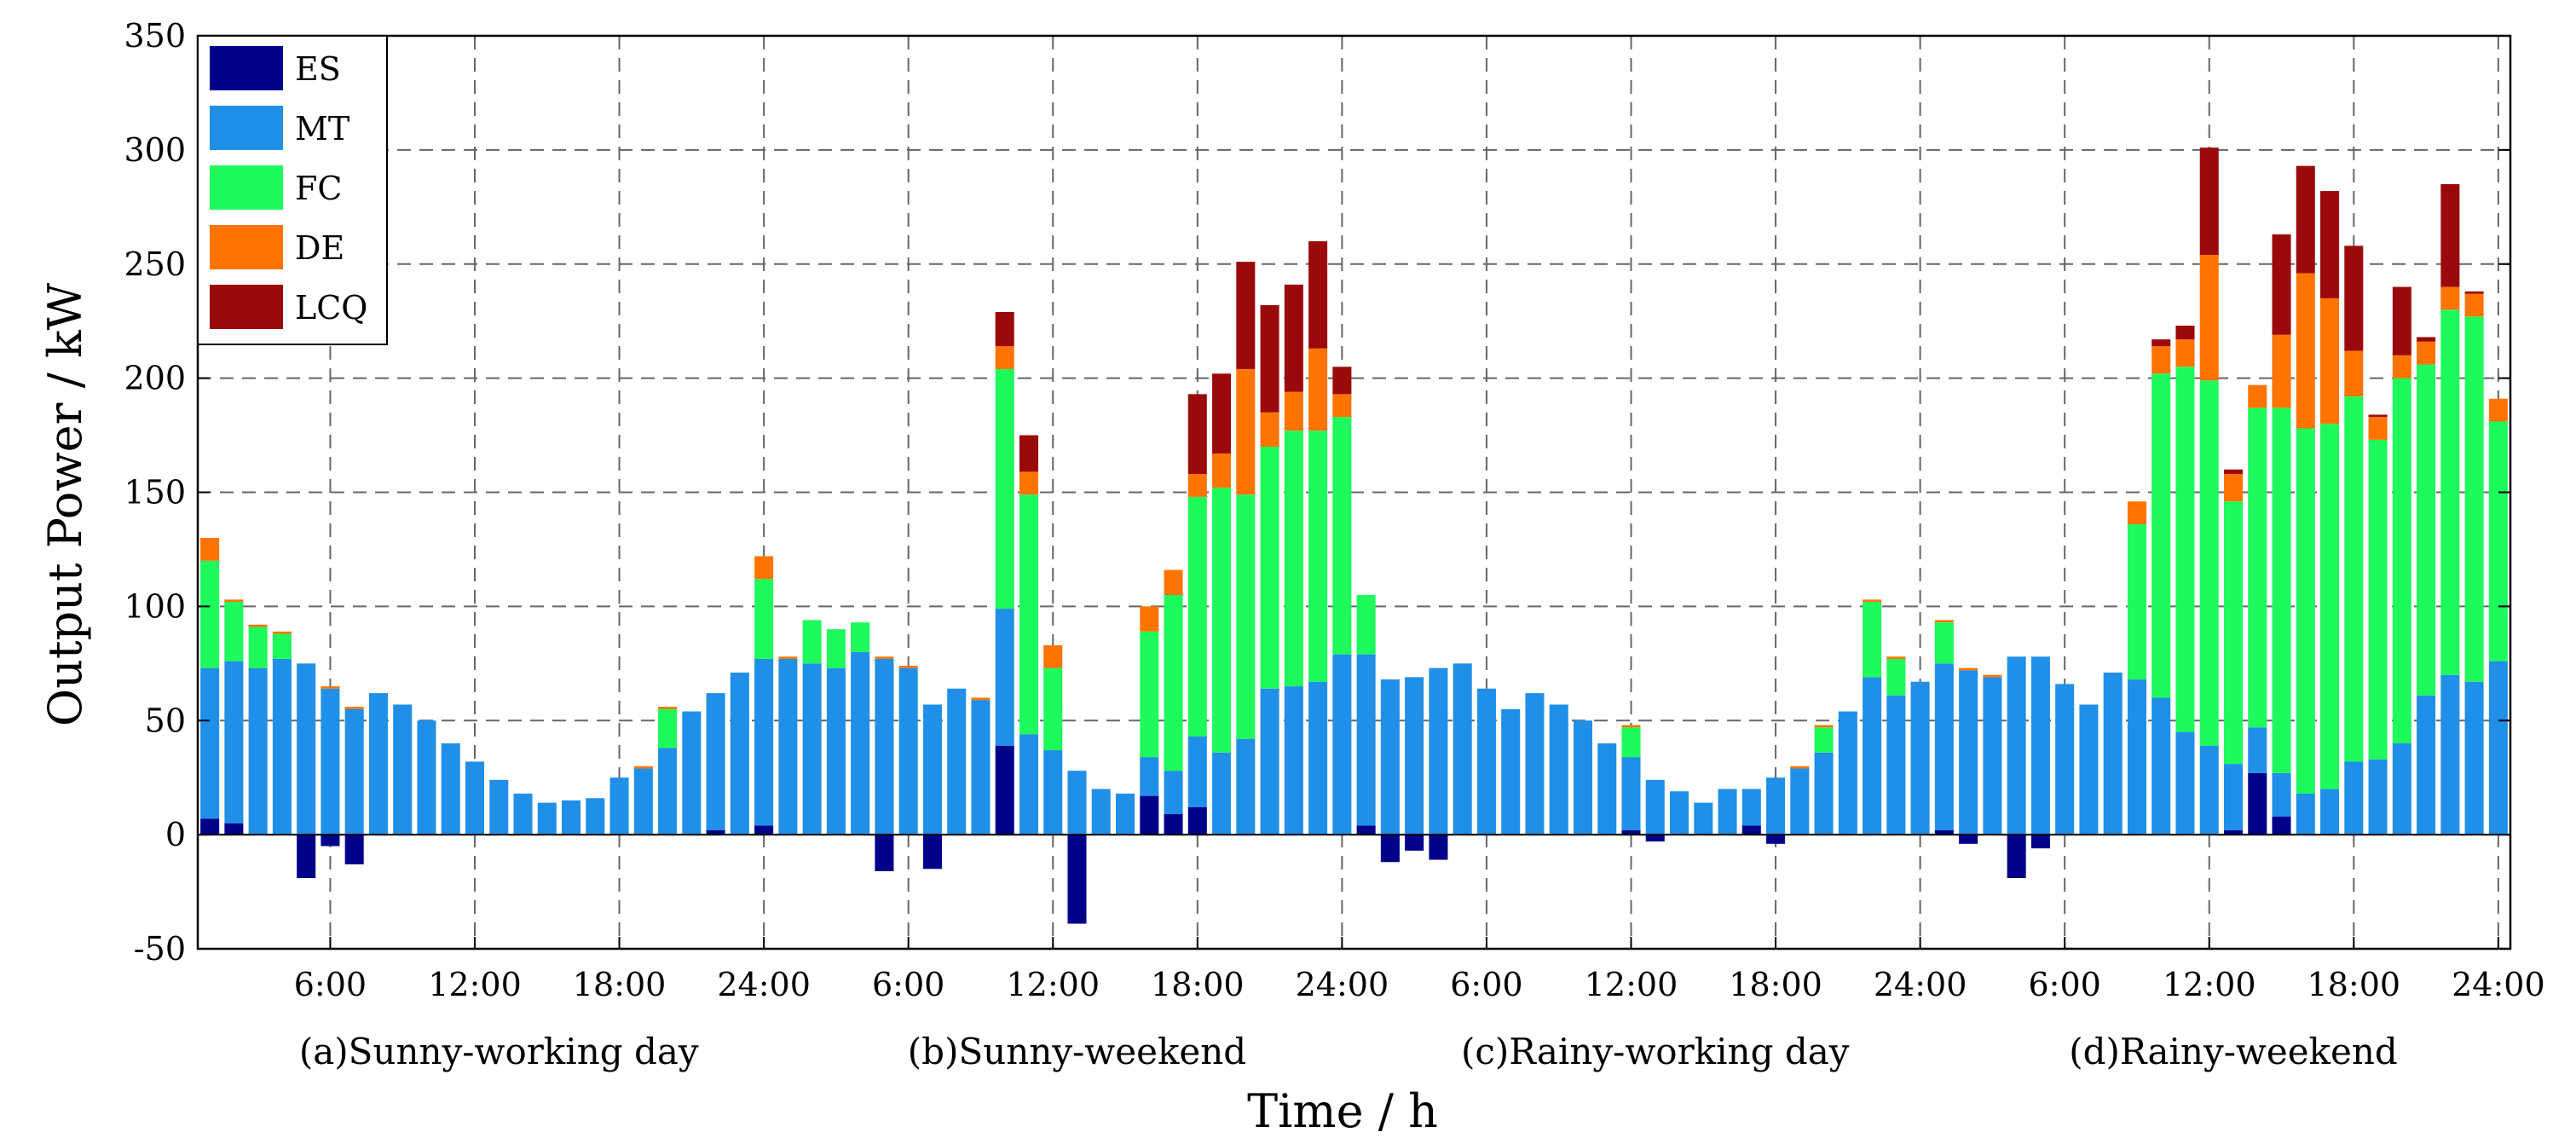  What do you see at coordinates (2233, 488) in the screenshot?
I see `bar-de-h85` at bounding box center [2233, 488].